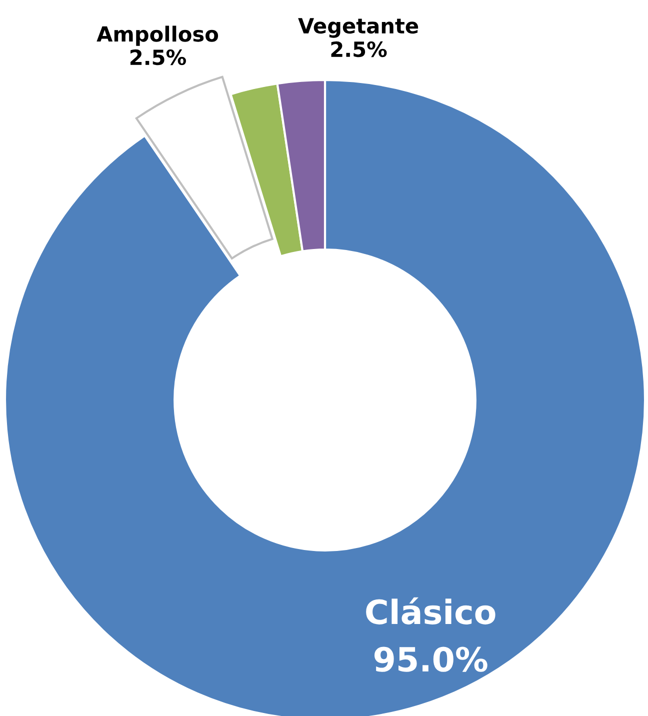 This screenshot has height=716, width=648. I want to click on slice-label: Clásico, so click(431, 610).